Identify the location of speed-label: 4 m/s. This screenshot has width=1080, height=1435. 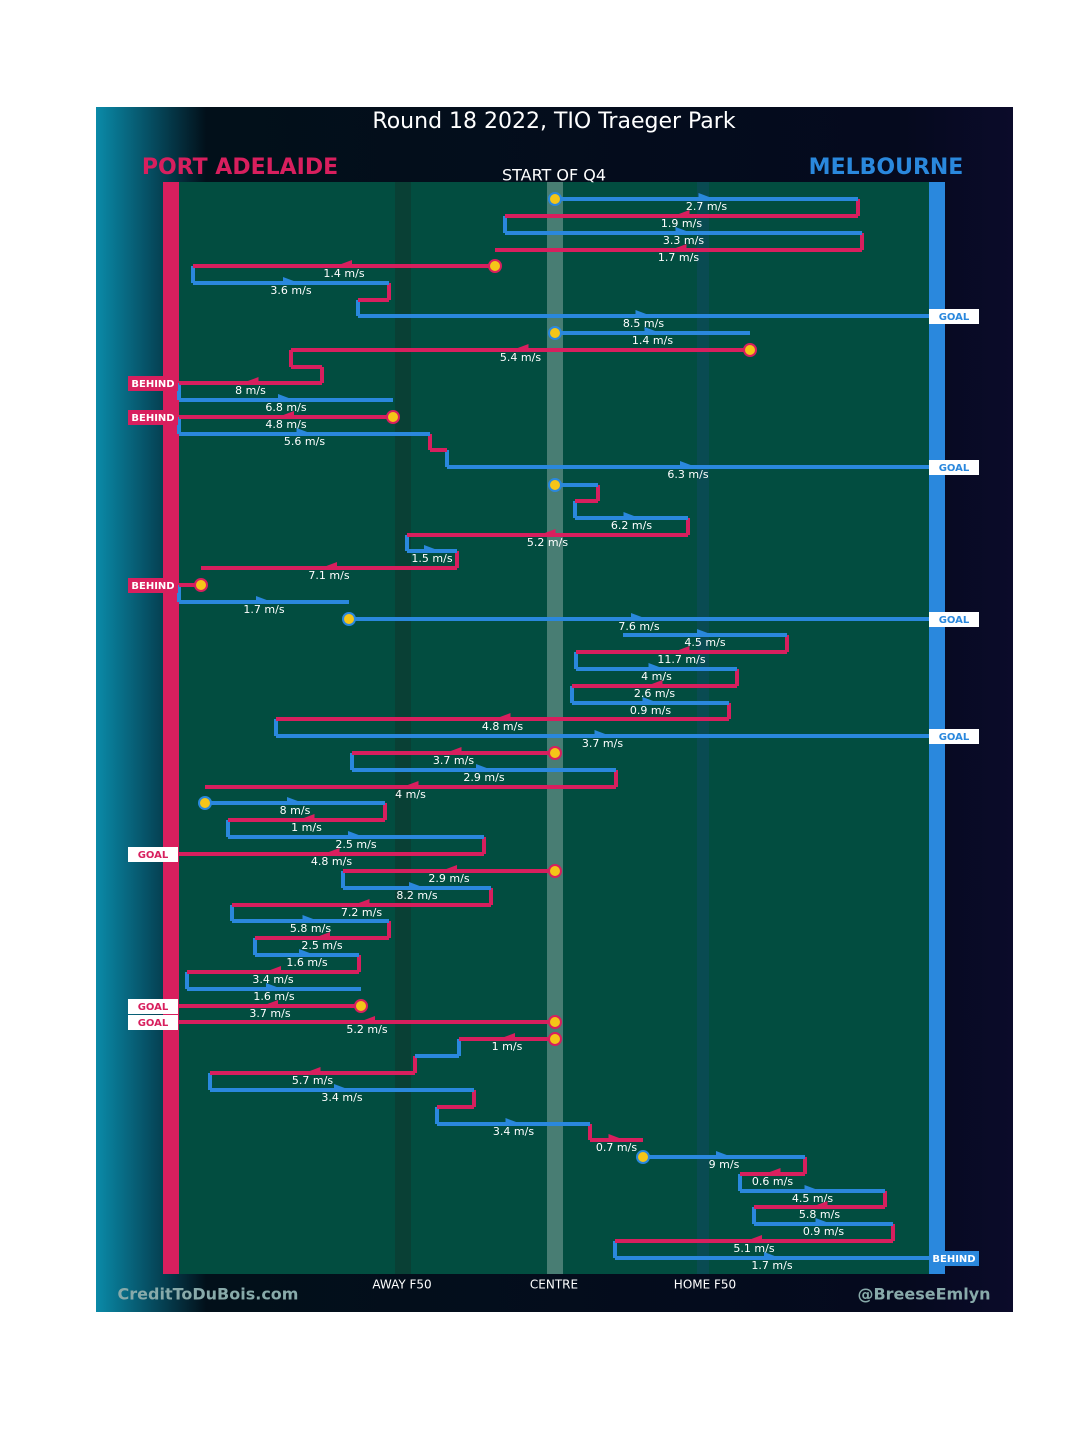
(656, 676).